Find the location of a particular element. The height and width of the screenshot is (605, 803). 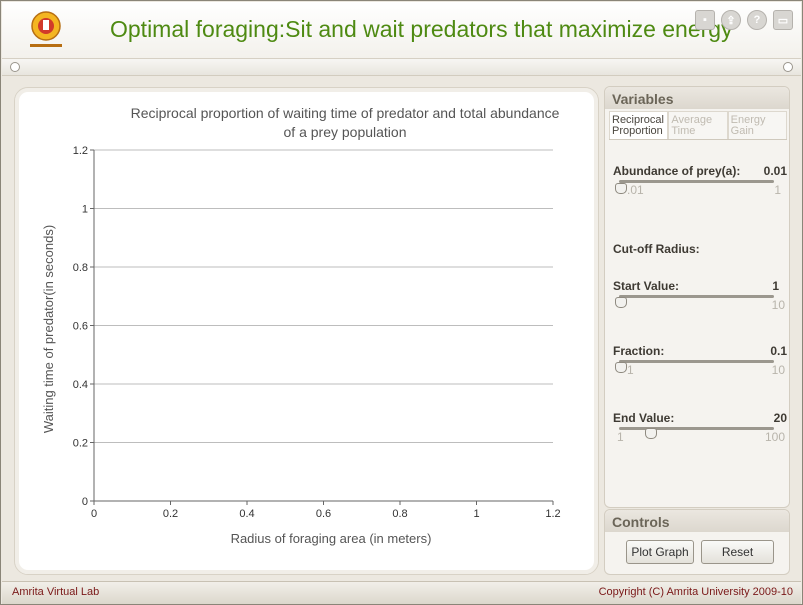

controls-heading: Controls is located at coordinates (641, 522).